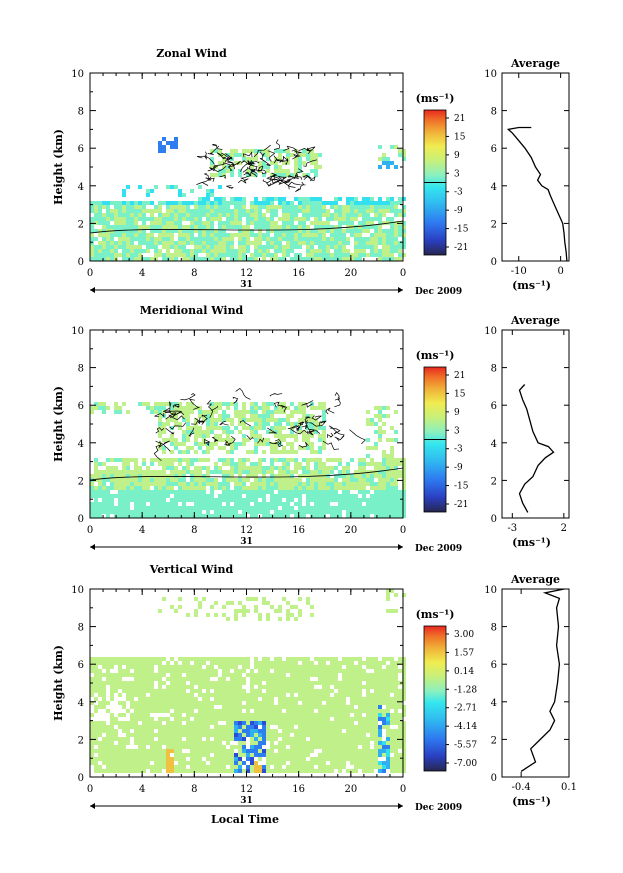  I want to click on x-tick-label: 4, so click(142, 273).